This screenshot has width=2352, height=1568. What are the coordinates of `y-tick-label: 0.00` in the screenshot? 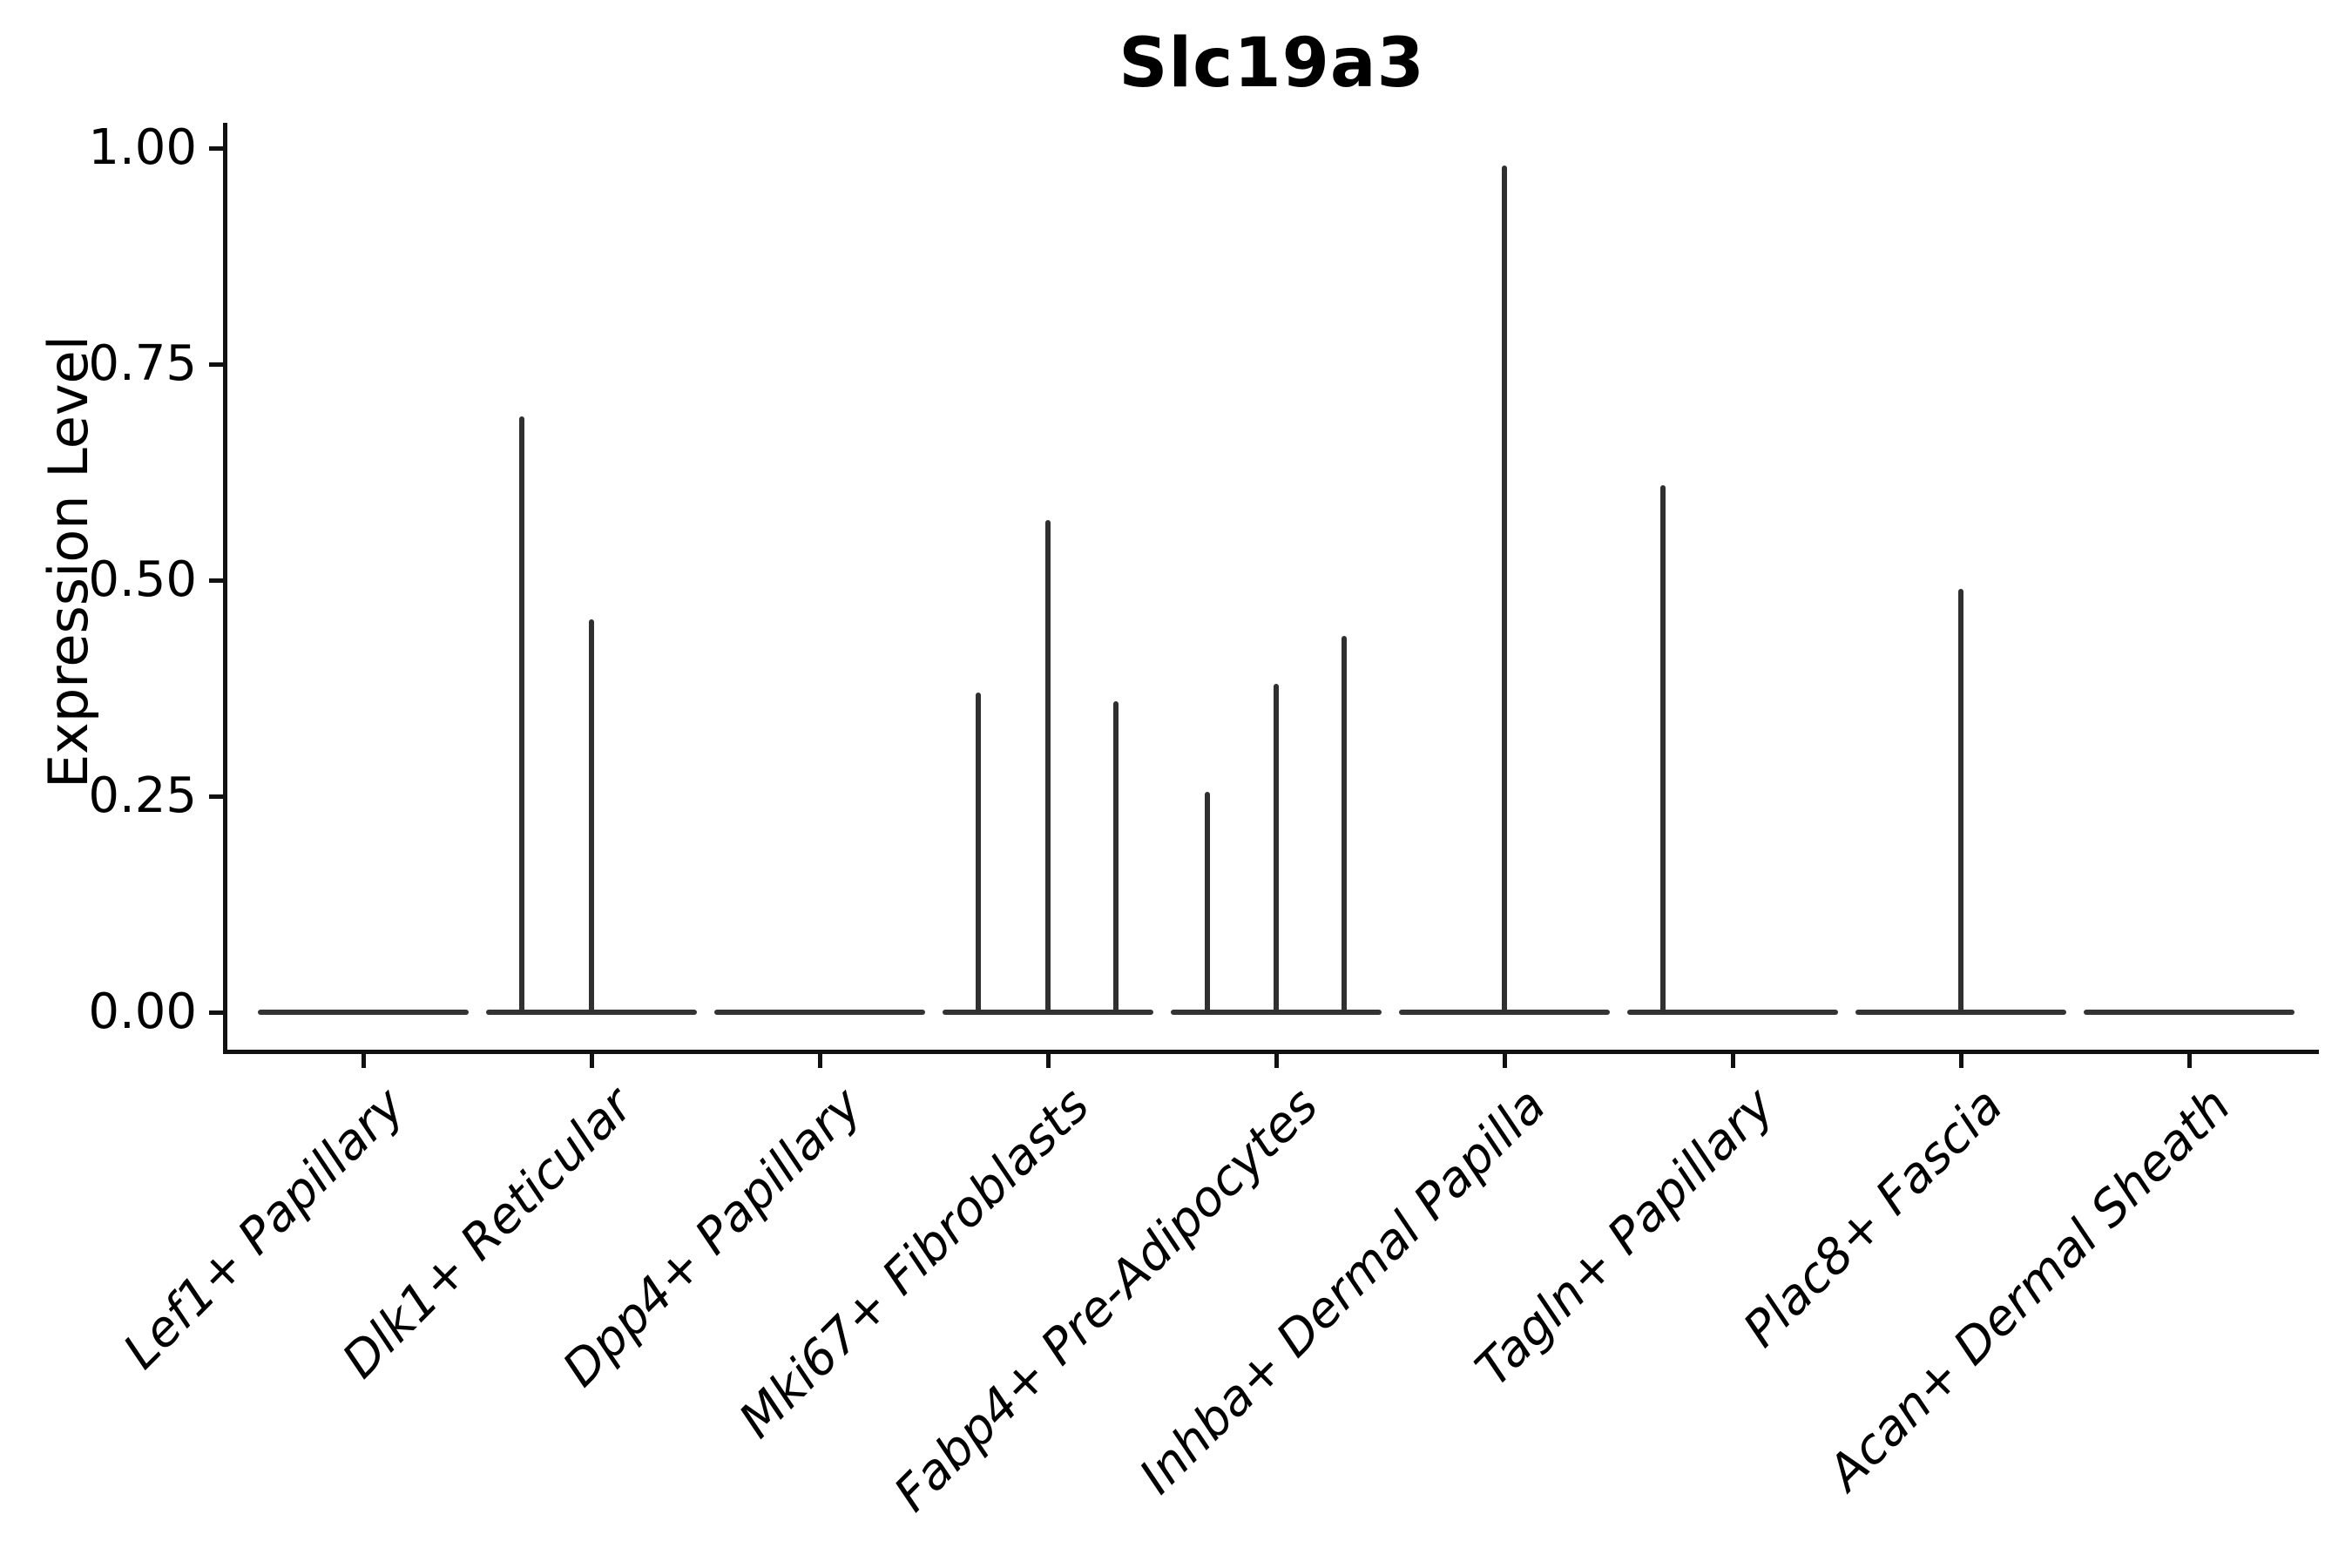 It's located at (142, 1012).